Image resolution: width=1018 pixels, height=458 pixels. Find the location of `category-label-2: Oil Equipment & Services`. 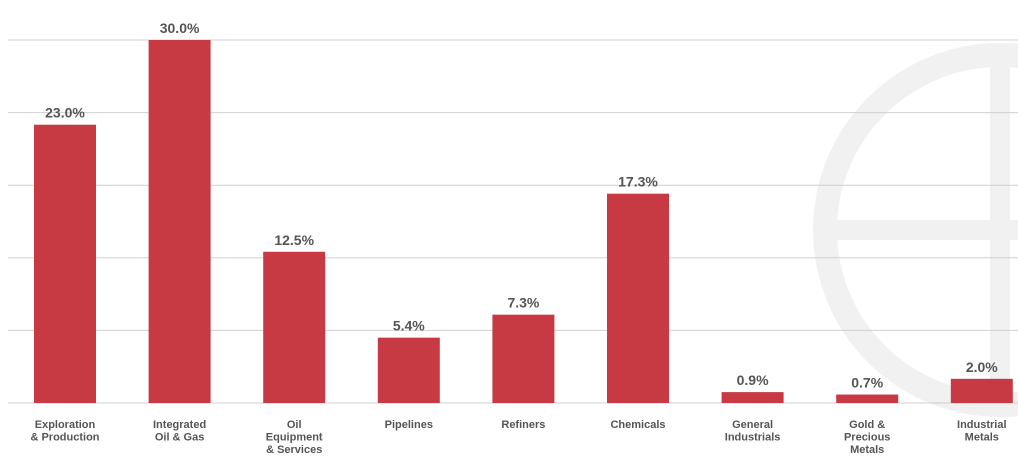

category-label-2: Oil Equipment & Services is located at coordinates (294, 437).